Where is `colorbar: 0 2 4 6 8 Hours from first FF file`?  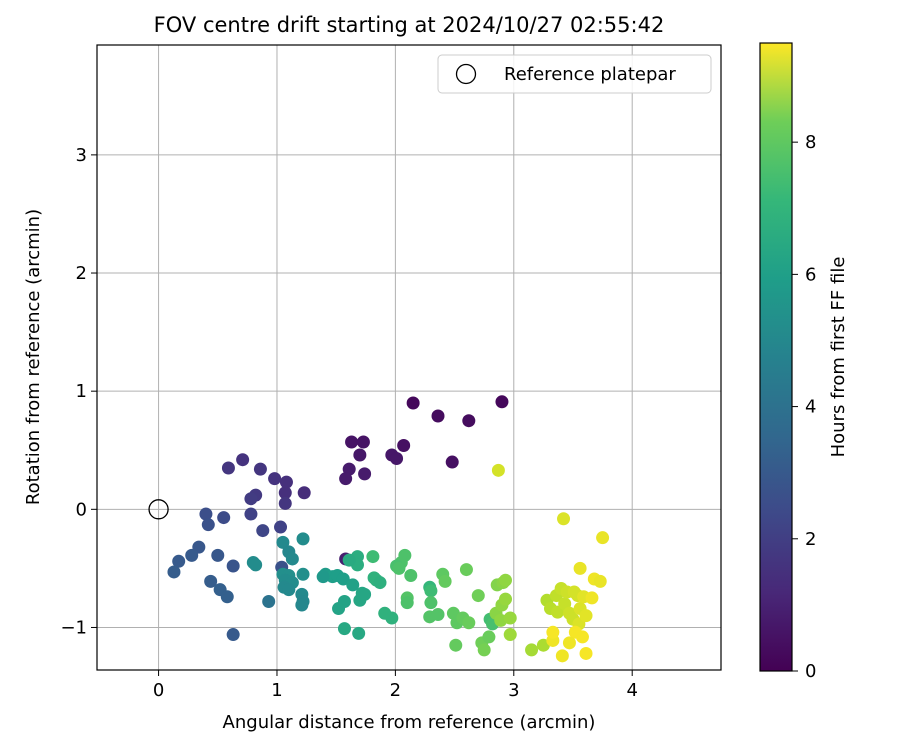 colorbar: 0 2 4 6 8 Hours from first FF file is located at coordinates (804, 362).